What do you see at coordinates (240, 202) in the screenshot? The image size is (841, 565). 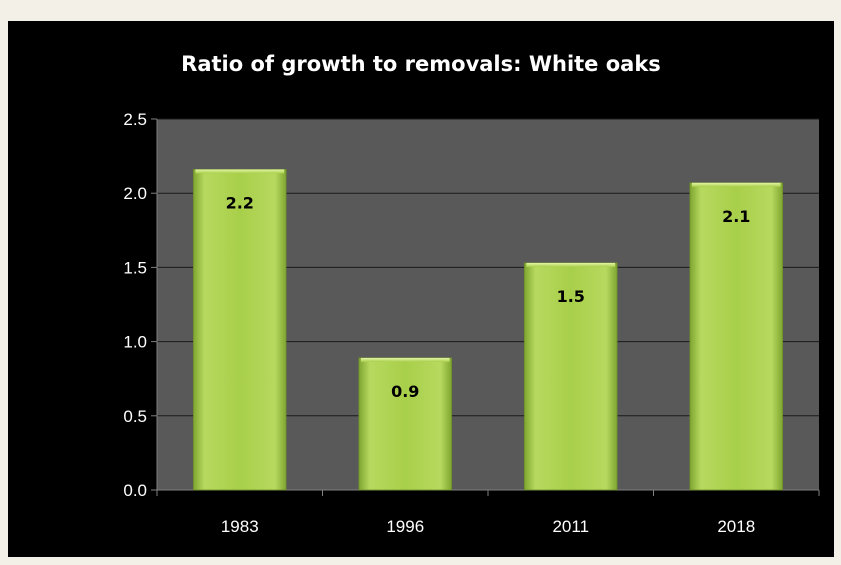 I see `data-label: 2.2` at bounding box center [240, 202].